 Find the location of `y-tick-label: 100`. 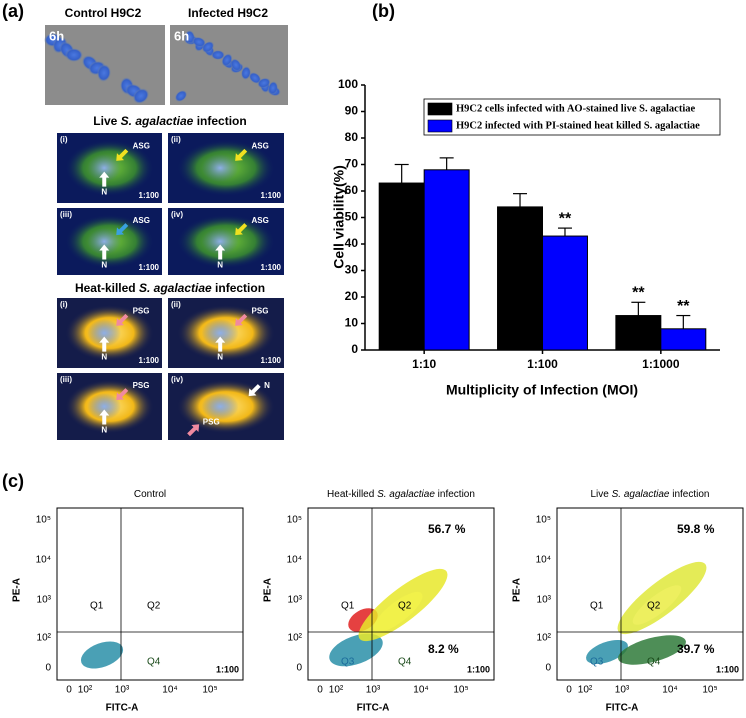

y-tick-label: 100 is located at coordinates (348, 84).